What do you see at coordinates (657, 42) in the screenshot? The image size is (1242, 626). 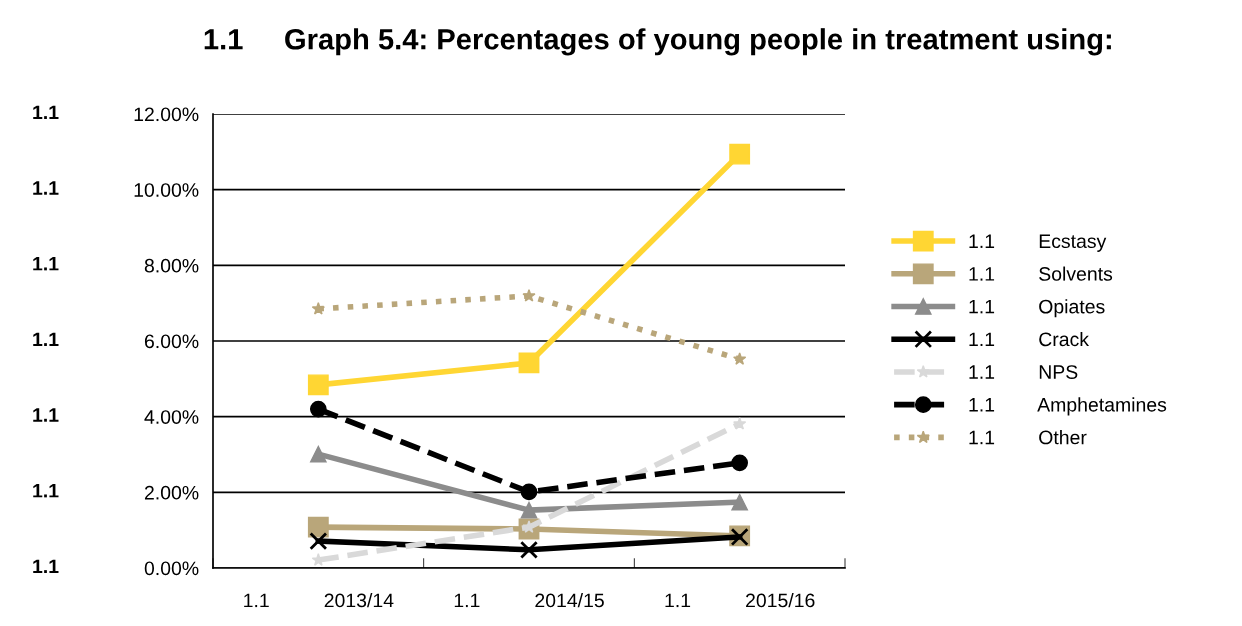 I see `chart-title: 1.1 Graph 5.4: Percentages of young people in treatment using:` at bounding box center [657, 42].